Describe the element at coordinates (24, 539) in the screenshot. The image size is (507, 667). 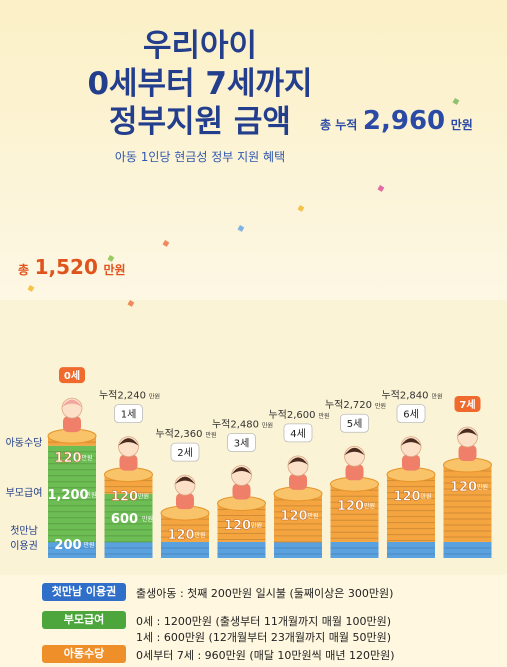
I see `row-label-first-meeting-voucher: 첫만남 이용권` at that location.